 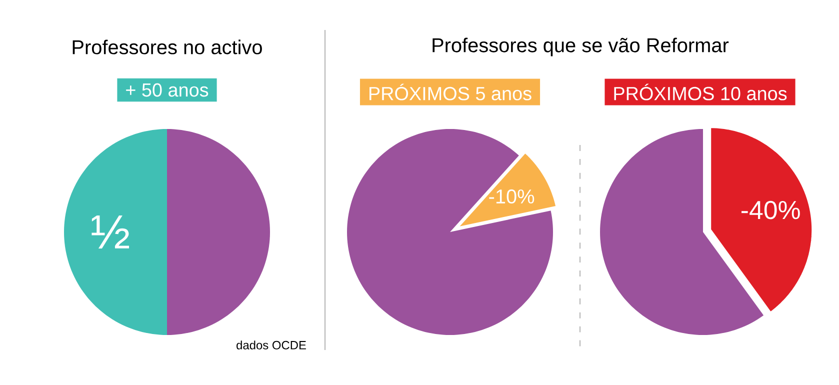 I want to click on chart-subtitle: PRÓXIMOS 10 anos, so click(x=700, y=92).